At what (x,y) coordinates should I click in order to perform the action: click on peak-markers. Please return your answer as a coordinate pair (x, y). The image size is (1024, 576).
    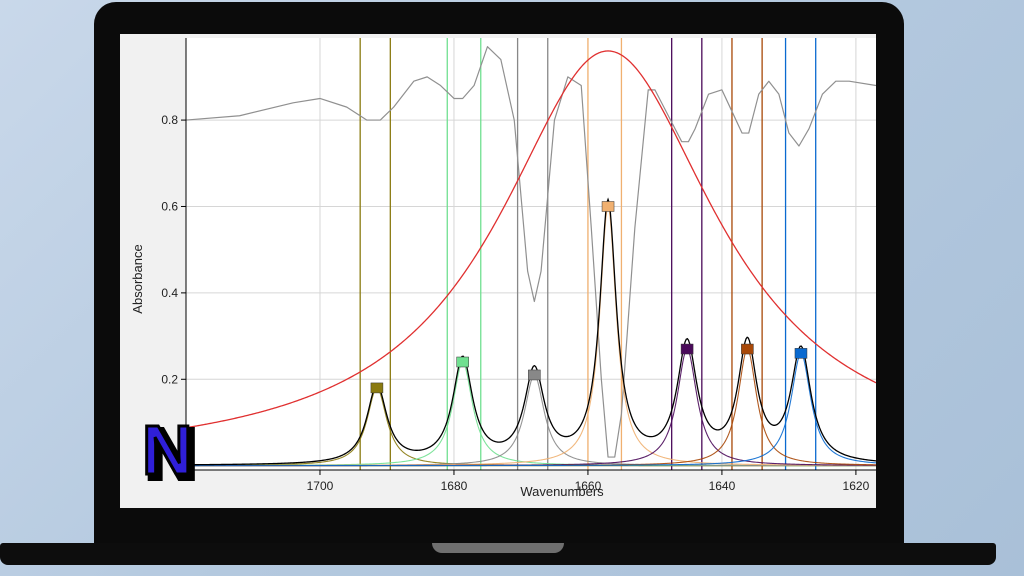
    Looking at the image, I should click on (589, 297).